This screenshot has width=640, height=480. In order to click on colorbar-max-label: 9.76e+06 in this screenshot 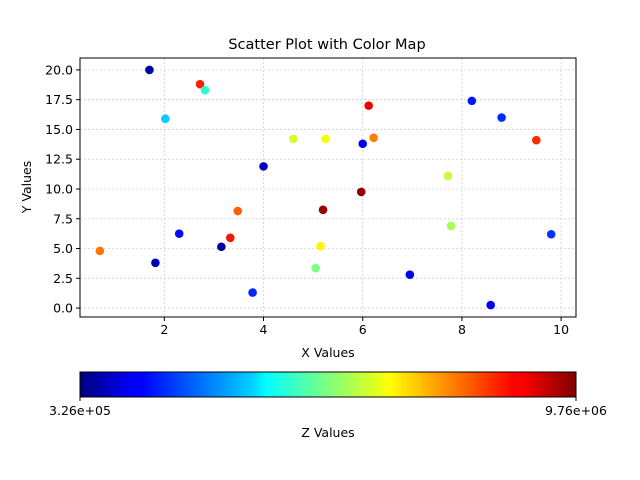, I will do `click(576, 410)`.